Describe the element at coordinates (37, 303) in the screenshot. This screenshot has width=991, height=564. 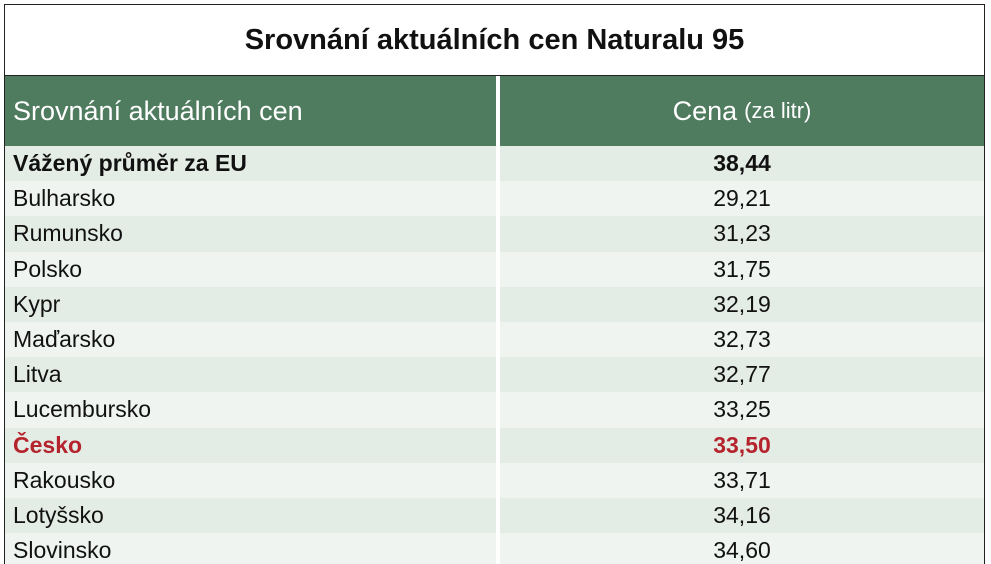
I see `country-cell: Kypr` at that location.